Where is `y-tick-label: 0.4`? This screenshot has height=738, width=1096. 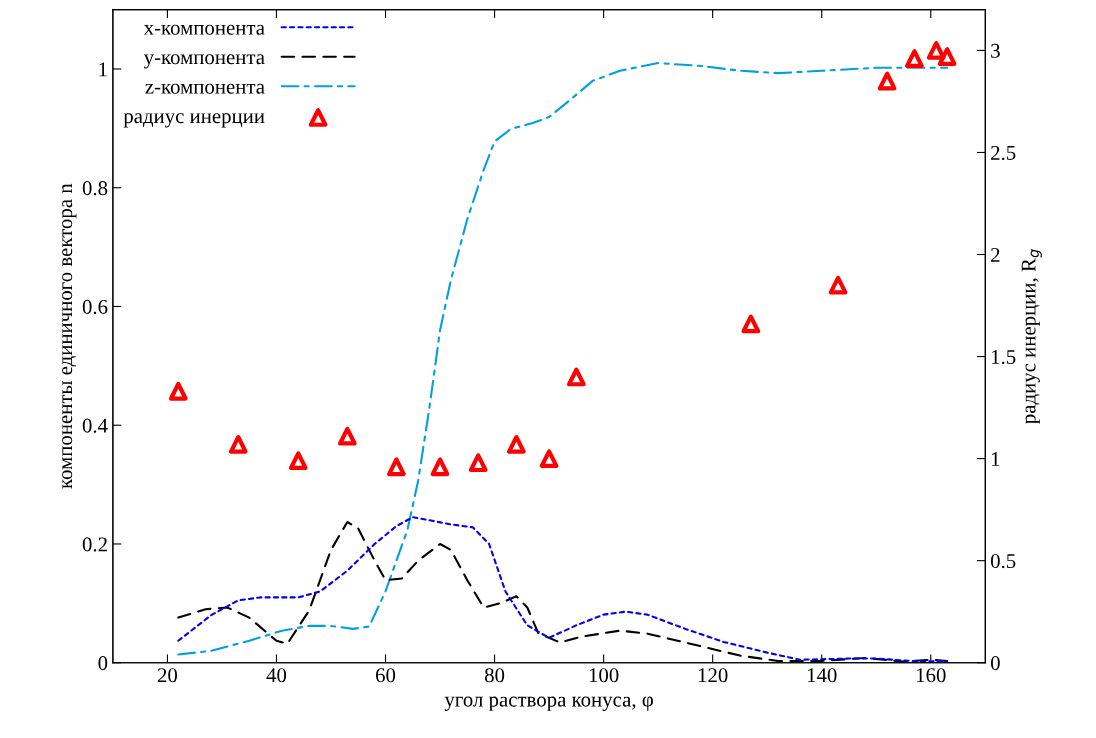
y-tick-label: 0.4 is located at coordinates (95, 425).